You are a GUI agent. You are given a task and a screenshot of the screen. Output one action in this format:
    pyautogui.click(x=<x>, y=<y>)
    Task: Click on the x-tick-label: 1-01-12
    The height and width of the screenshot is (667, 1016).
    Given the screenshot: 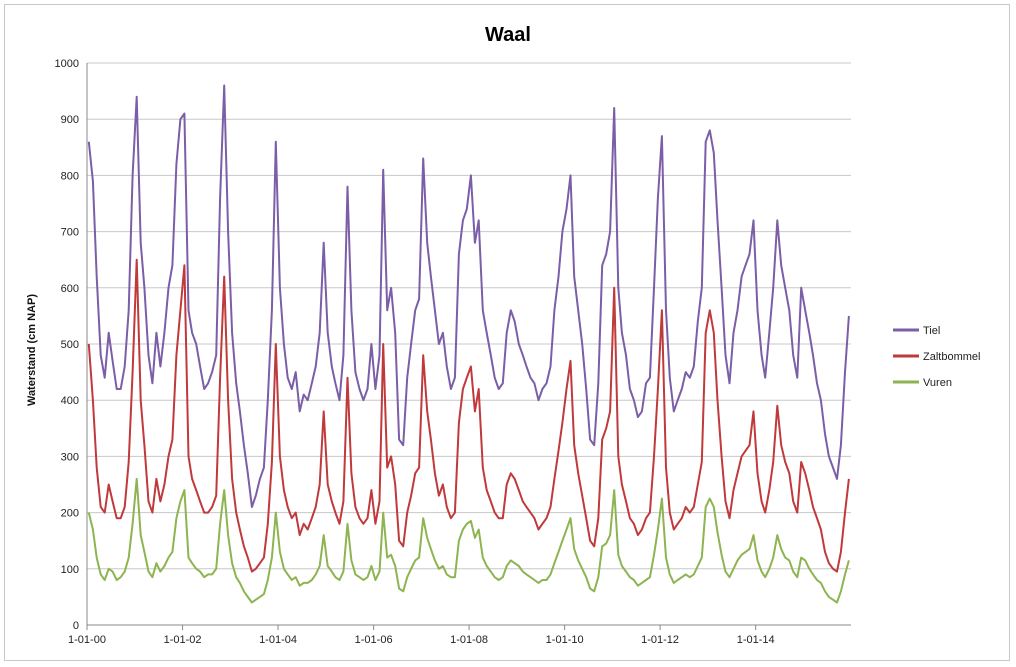 What is the action you would take?
    pyautogui.click(x=660, y=640)
    